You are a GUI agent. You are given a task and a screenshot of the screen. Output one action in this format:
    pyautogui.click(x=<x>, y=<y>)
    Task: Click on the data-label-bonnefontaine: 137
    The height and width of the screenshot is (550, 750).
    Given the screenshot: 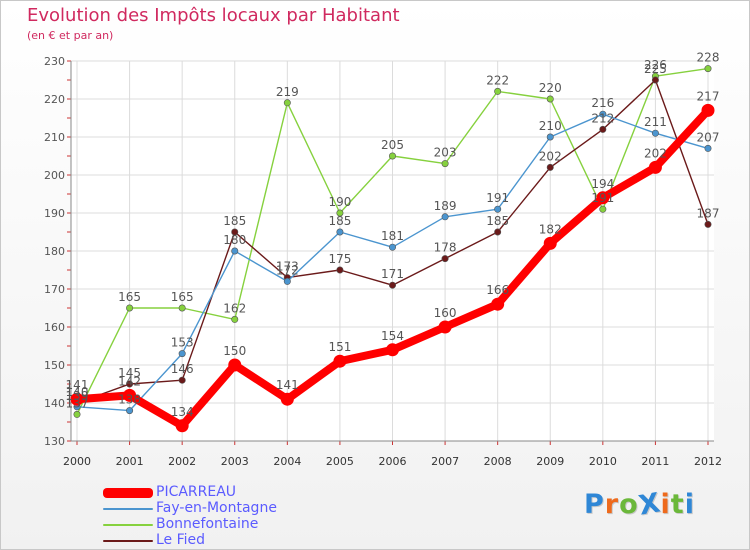 What is the action you would take?
    pyautogui.click(x=77, y=403)
    